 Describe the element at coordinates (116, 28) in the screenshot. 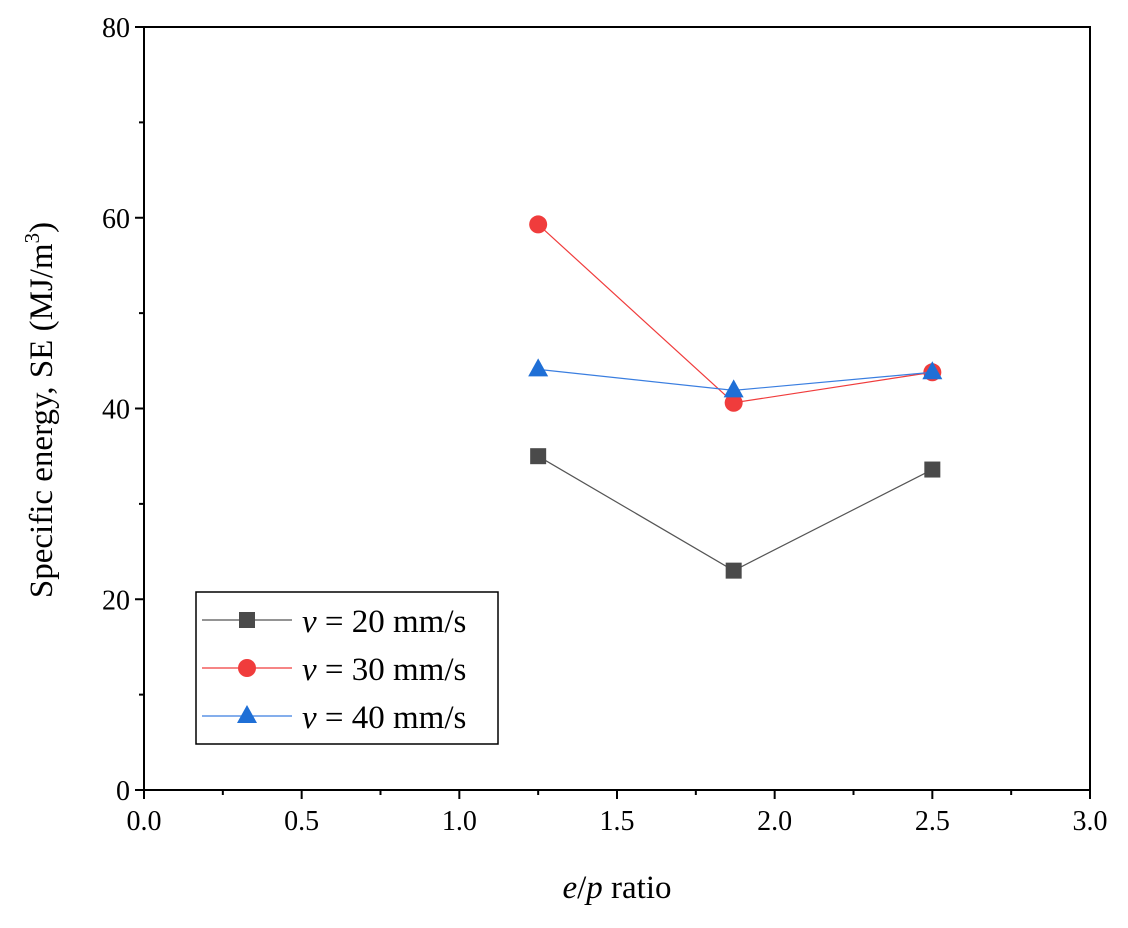

I see `y-tick-label: 80` at that location.